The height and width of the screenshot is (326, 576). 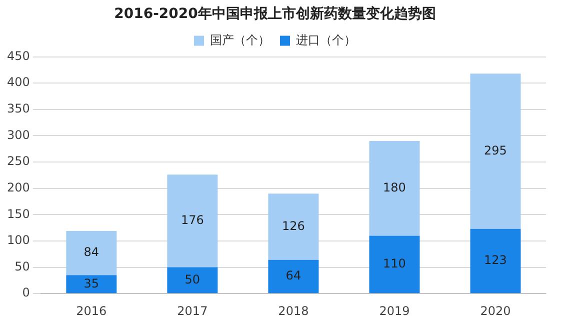 What do you see at coordinates (18, 213) in the screenshot?
I see `y-tick-label: 150` at bounding box center [18, 213].